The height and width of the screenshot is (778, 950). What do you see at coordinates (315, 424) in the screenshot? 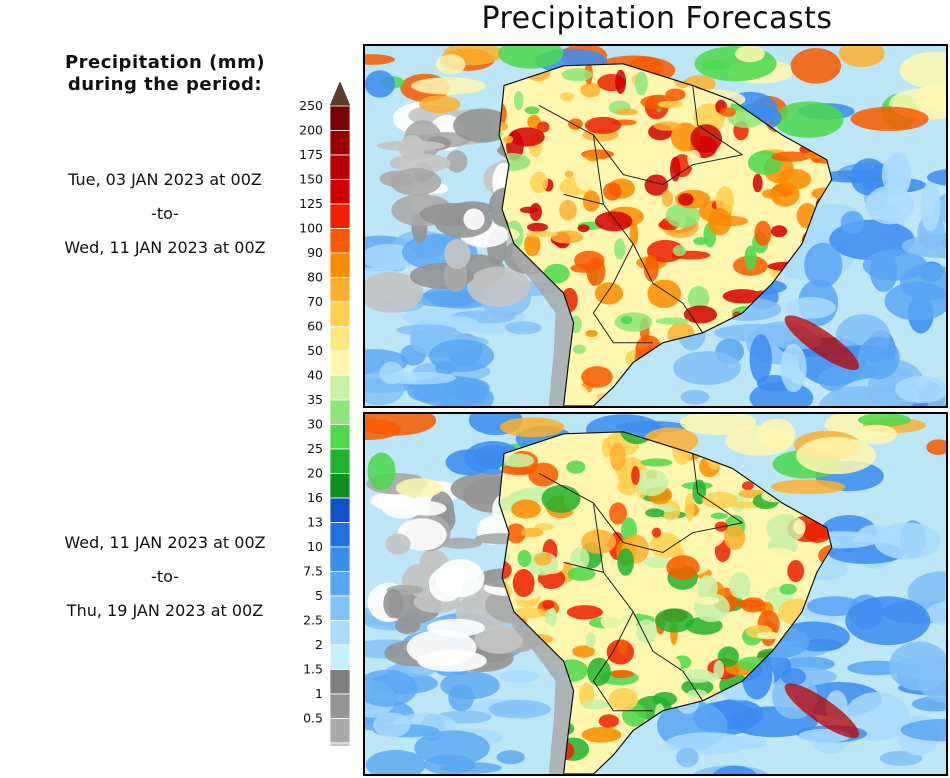
I see `colorbar-tick-label: 30` at bounding box center [315, 424].